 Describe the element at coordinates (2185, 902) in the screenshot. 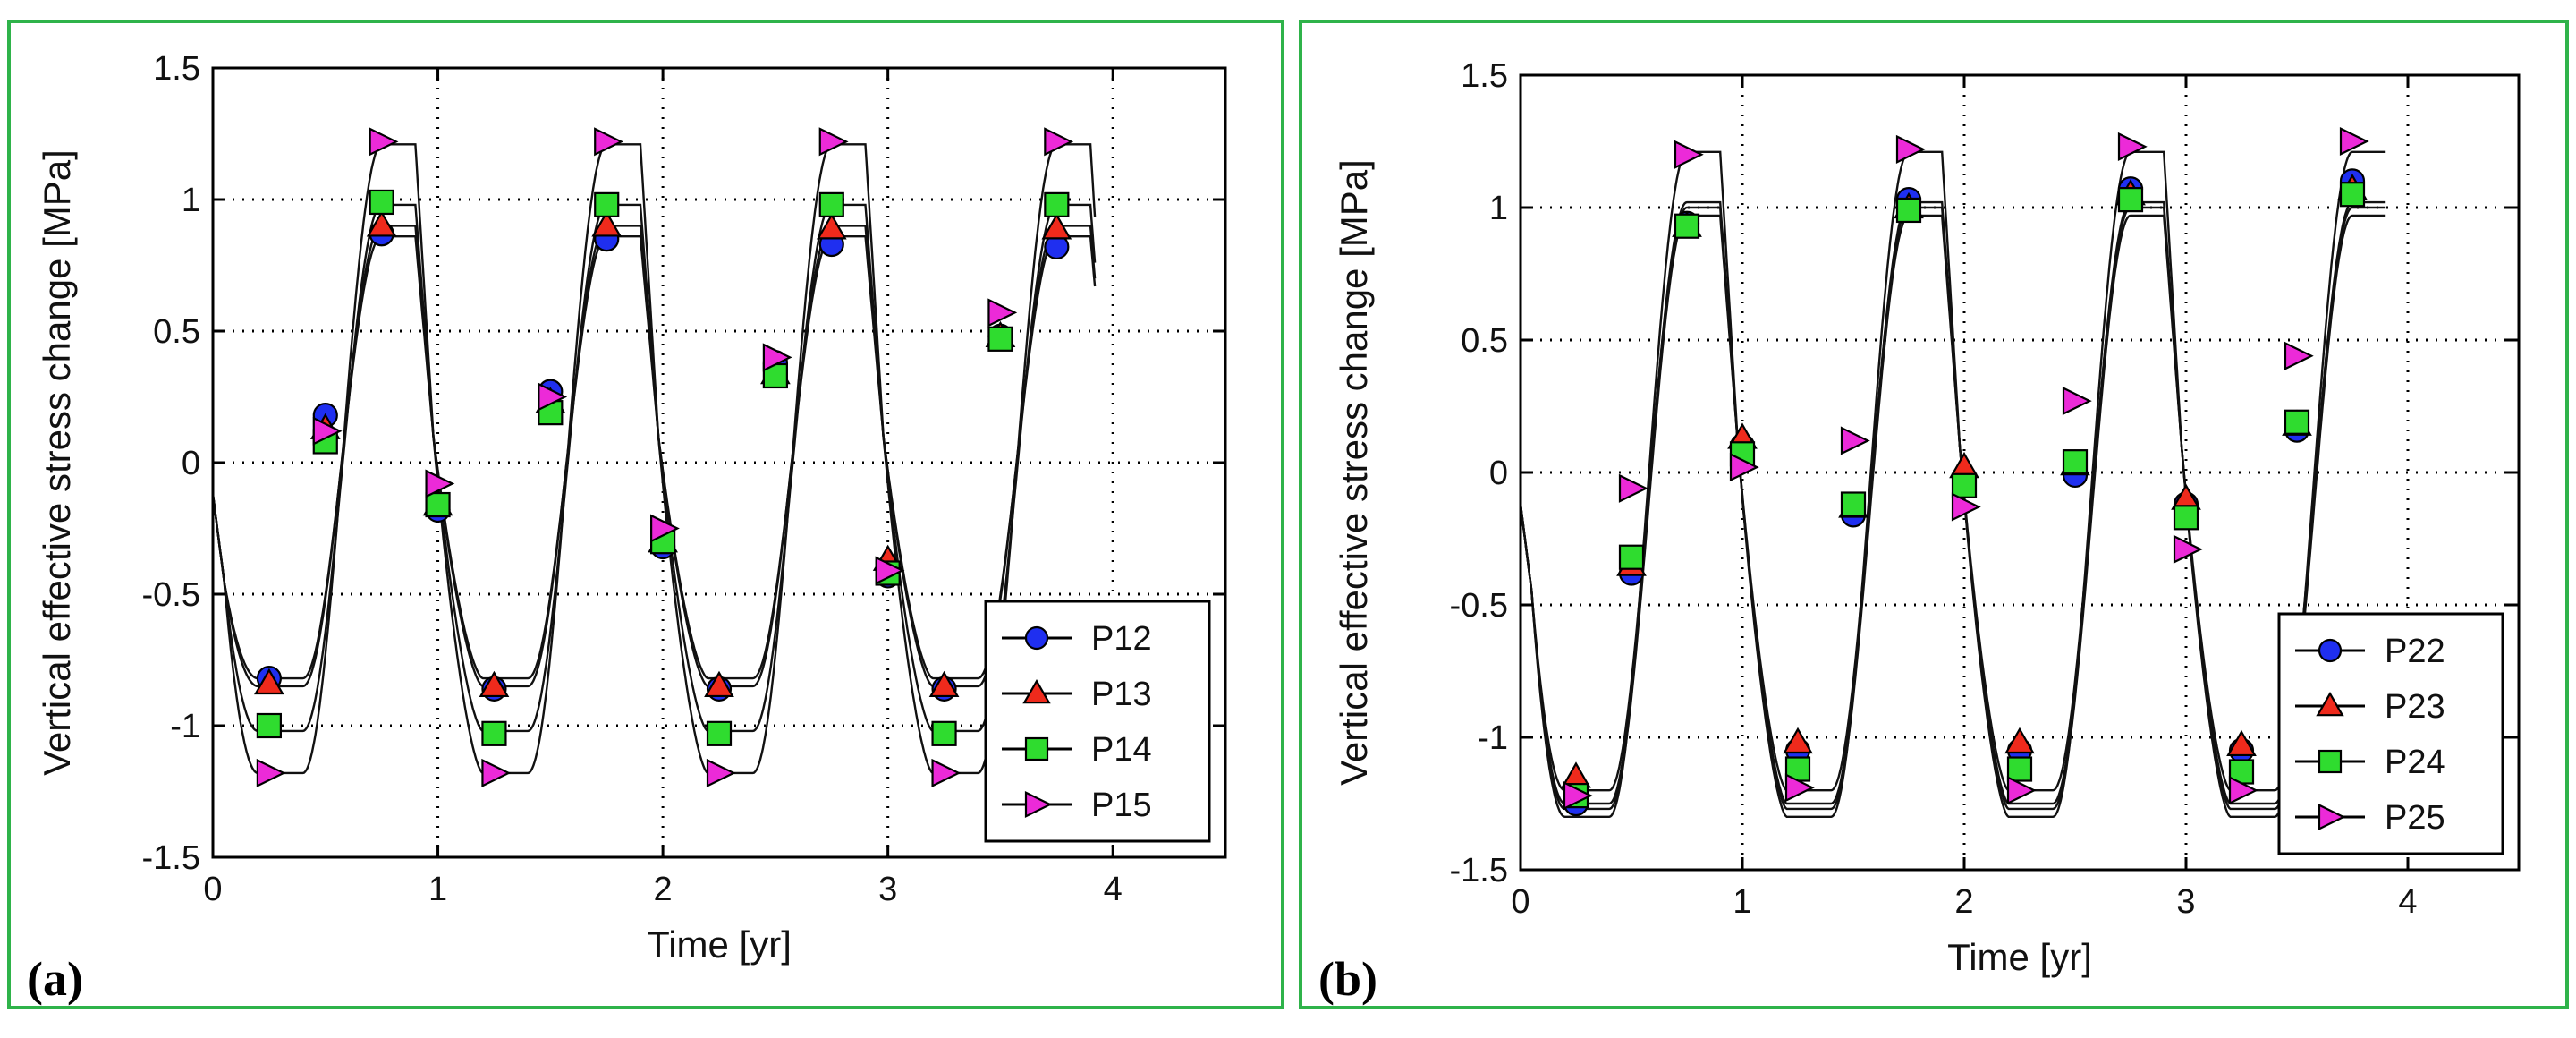

I see `x-tick-label-3: 3` at that location.